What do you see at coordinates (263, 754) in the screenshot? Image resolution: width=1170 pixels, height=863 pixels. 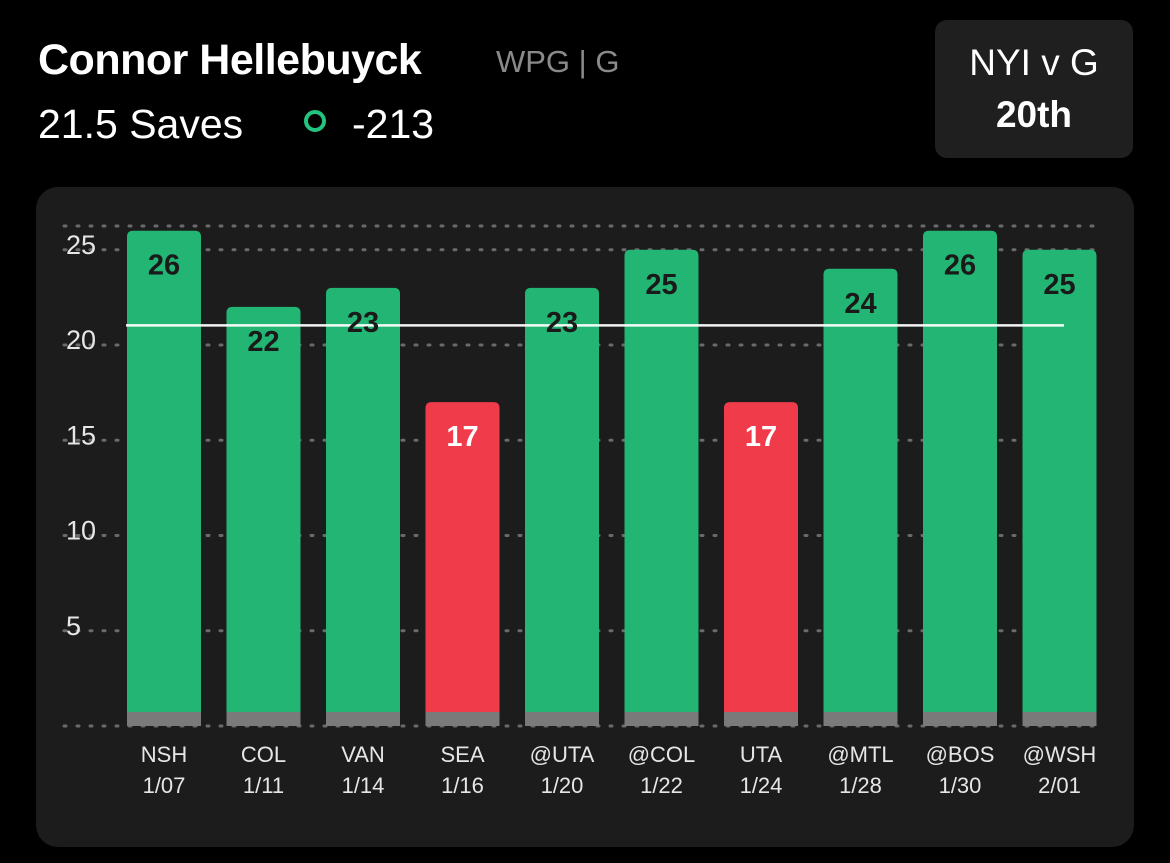 I see `x-category-label: COL` at bounding box center [263, 754].